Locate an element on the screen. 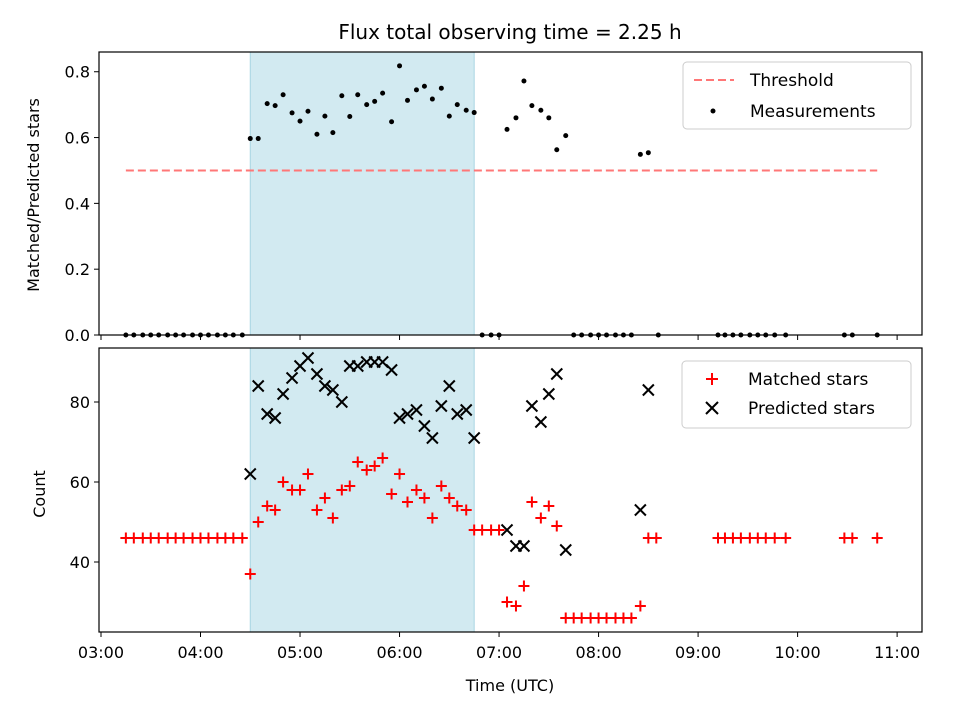 Image resolution: width=960 pixels, height=720 pixels. top-y-tick-label: 0.0 is located at coordinates (77, 335).